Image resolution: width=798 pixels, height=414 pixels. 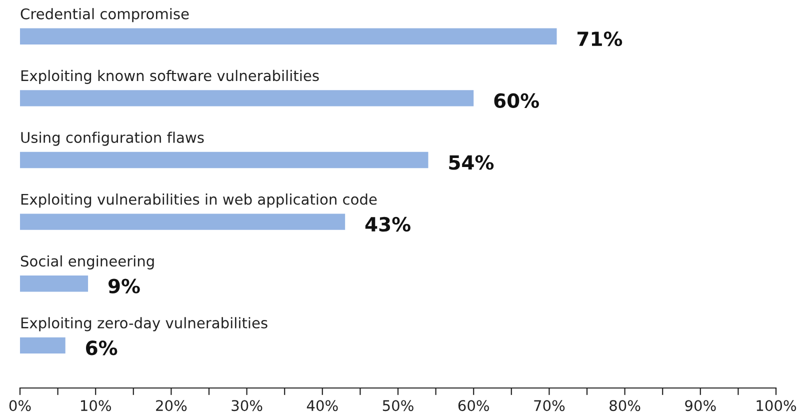 I want to click on y-tick-label: Using configuration flaws, so click(x=112, y=139).